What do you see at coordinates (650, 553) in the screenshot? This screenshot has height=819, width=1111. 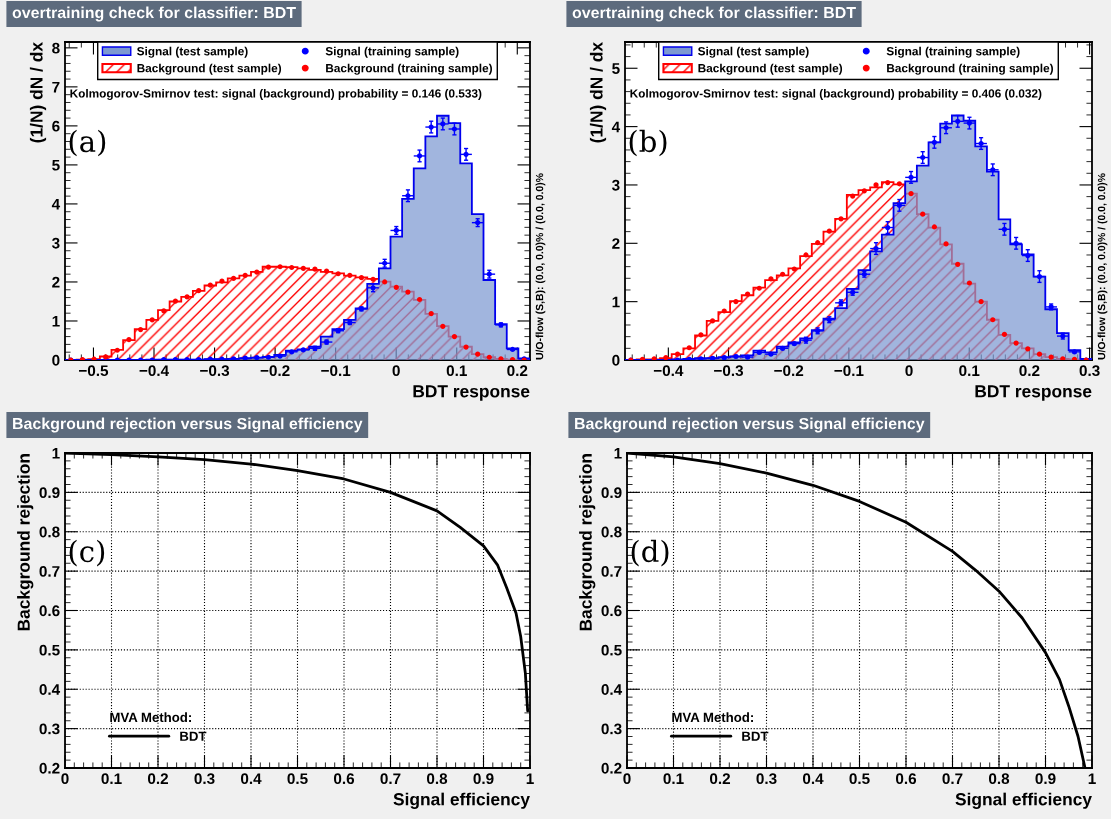 I see `annotation: (d)` at bounding box center [650, 553].